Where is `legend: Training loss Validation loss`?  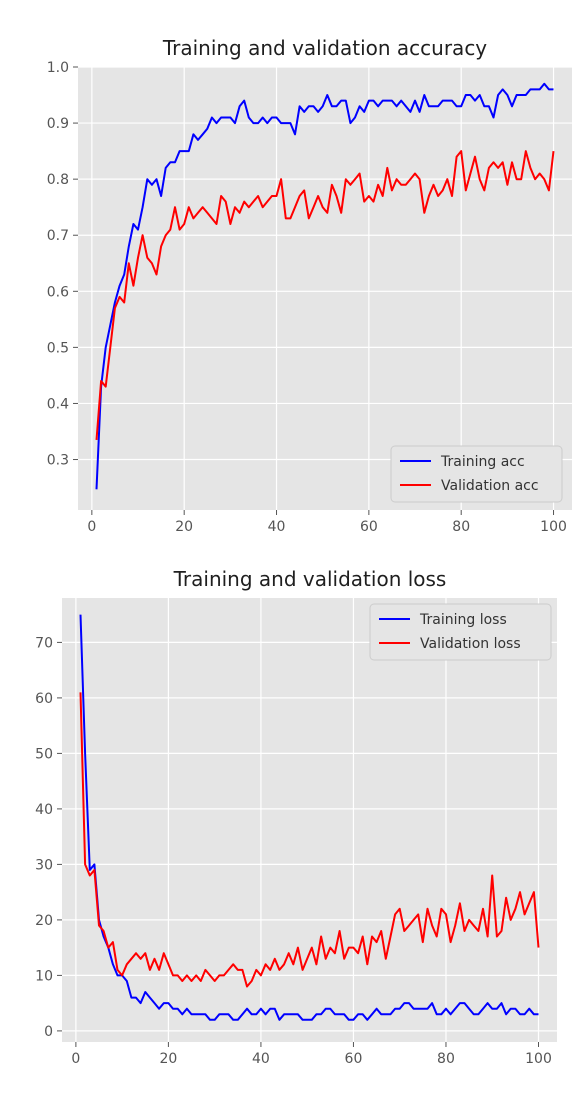
legend: Training loss Validation loss is located at coordinates (460, 632).